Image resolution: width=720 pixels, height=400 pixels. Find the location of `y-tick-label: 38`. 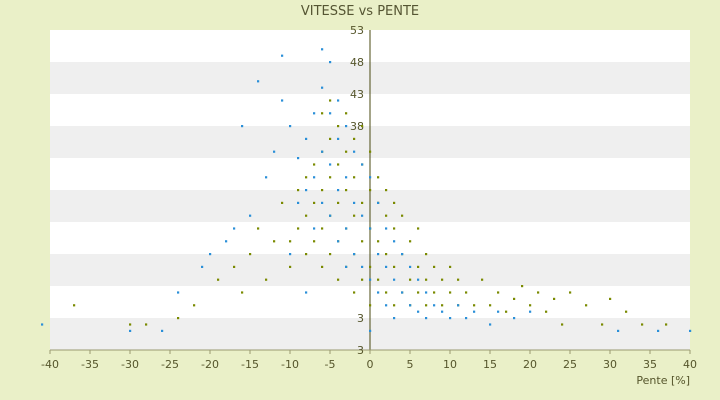

y-tick-label: 38 is located at coordinates (357, 126).